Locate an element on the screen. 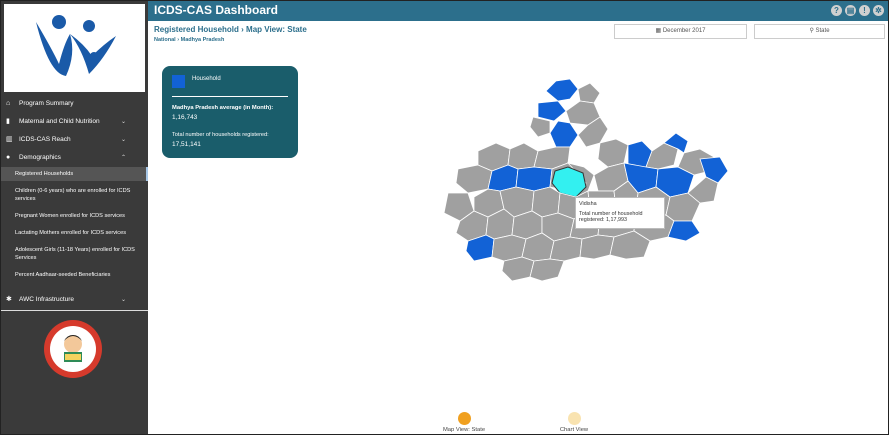 The height and width of the screenshot is (439, 889). bar-chart-icon: ▥ is located at coordinates (9, 139).